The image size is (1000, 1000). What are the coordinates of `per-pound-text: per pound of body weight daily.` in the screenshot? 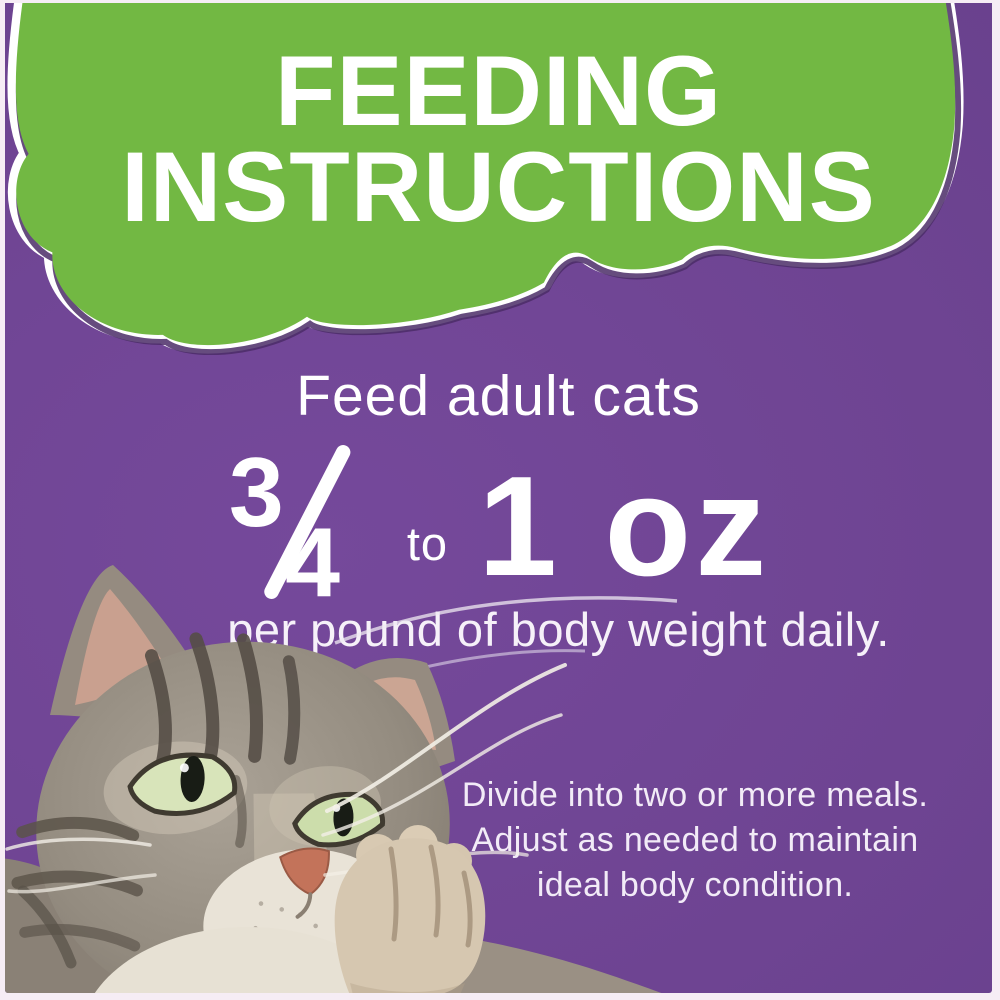 It's located at (558, 629).